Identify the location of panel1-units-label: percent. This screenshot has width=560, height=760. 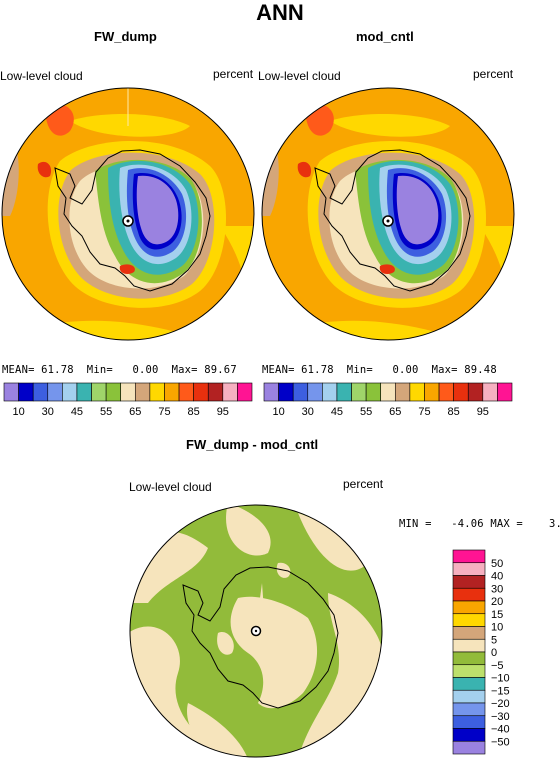
(233, 74).